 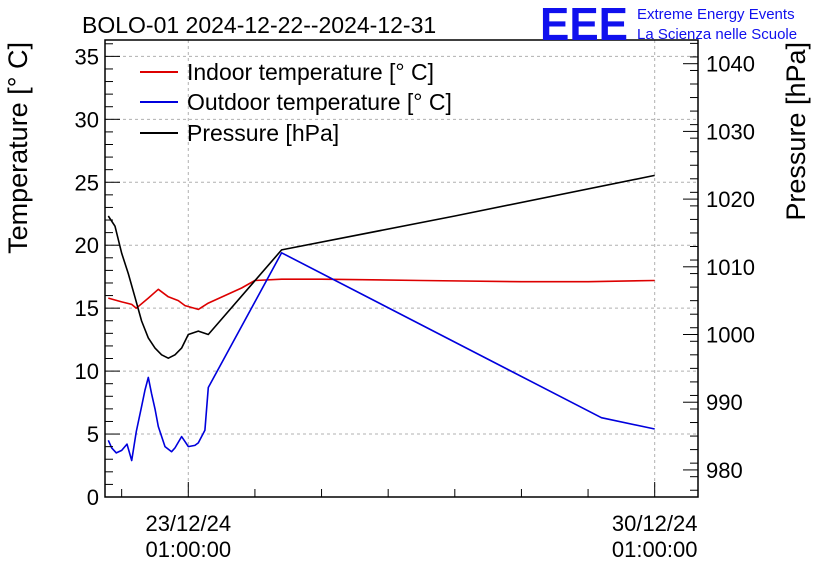 What do you see at coordinates (730, 199) in the screenshot?
I see `y-right-tick-label: 1020` at bounding box center [730, 199].